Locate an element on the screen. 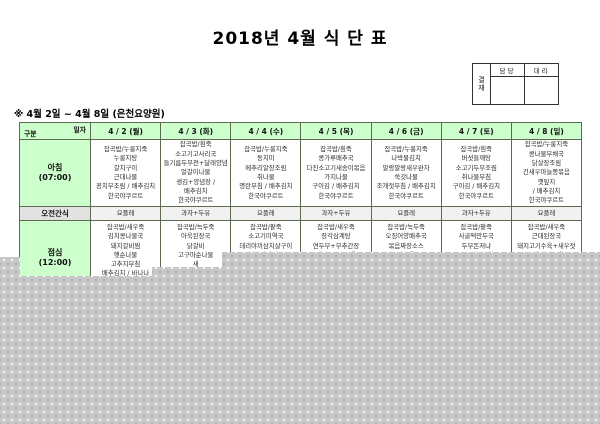 The width and height of the screenshot is (600, 424). day-header: 4 / 2 (월) is located at coordinates (125, 131).